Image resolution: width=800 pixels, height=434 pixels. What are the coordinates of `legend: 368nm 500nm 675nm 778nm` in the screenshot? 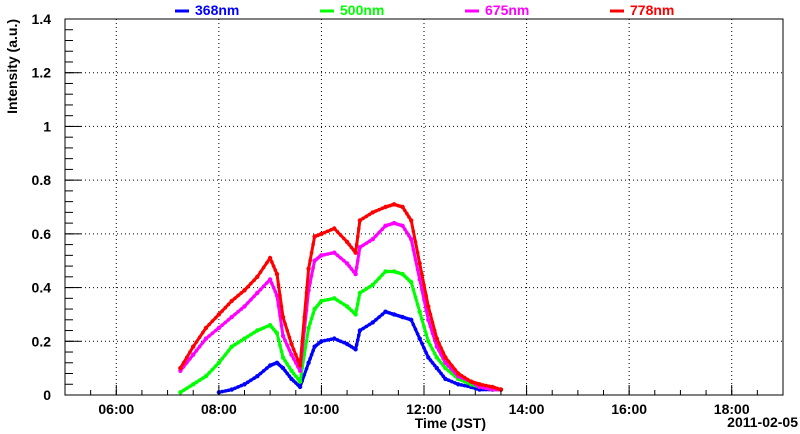 It's located at (424, 10).